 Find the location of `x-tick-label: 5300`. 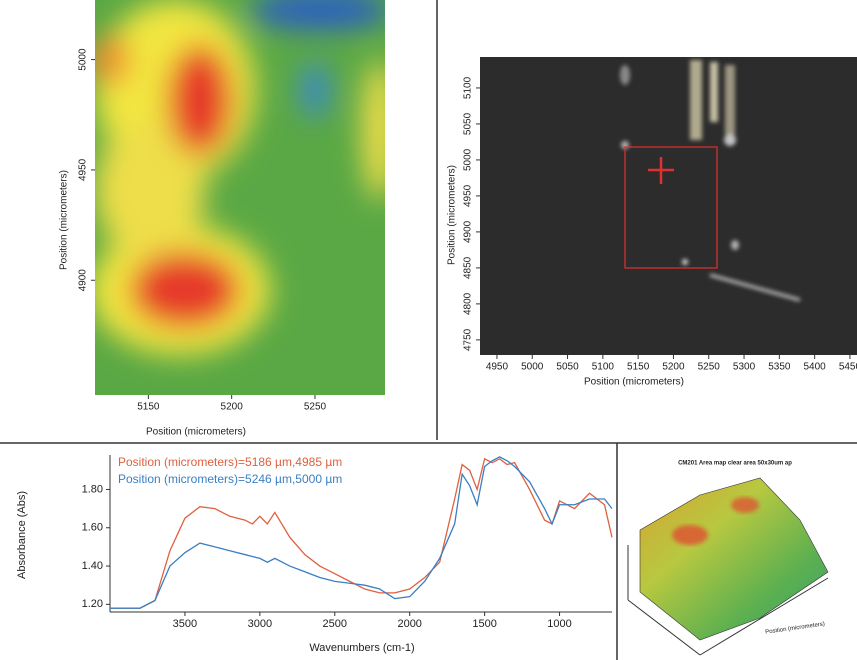

x-tick-label: 5300 is located at coordinates (744, 367).